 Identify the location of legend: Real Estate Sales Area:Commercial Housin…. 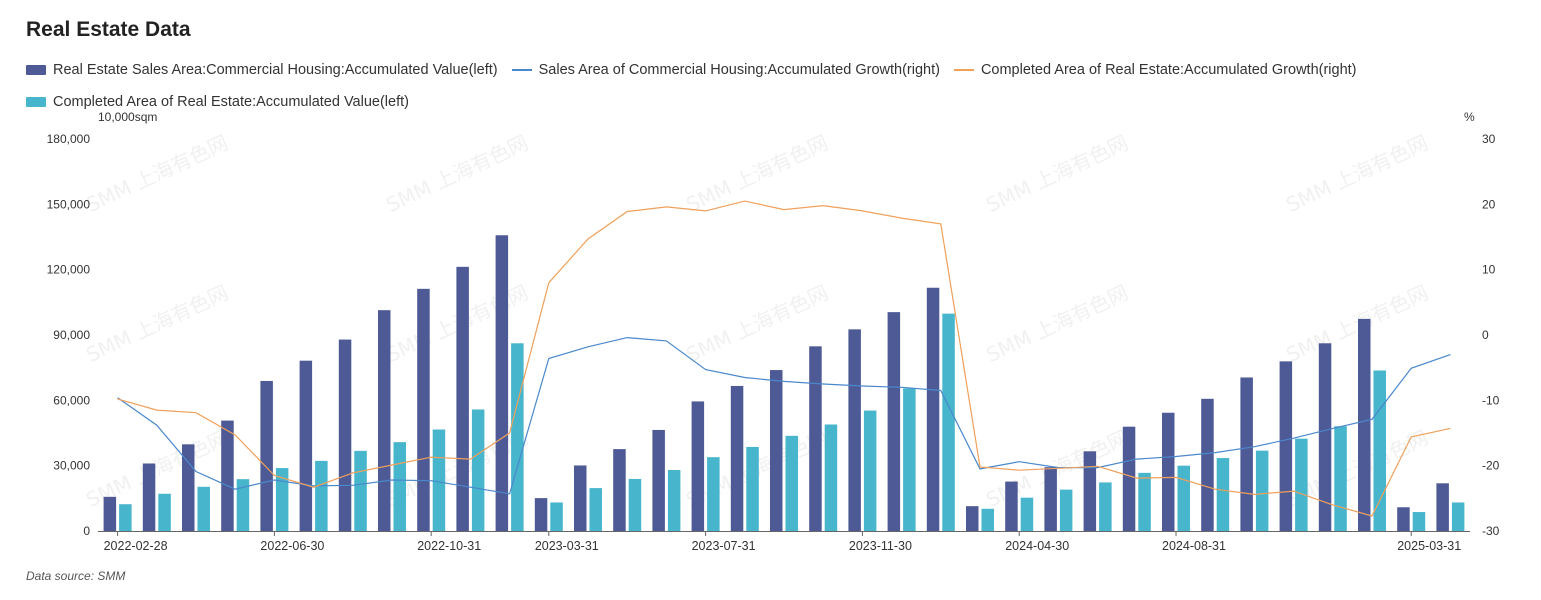
(766, 86).